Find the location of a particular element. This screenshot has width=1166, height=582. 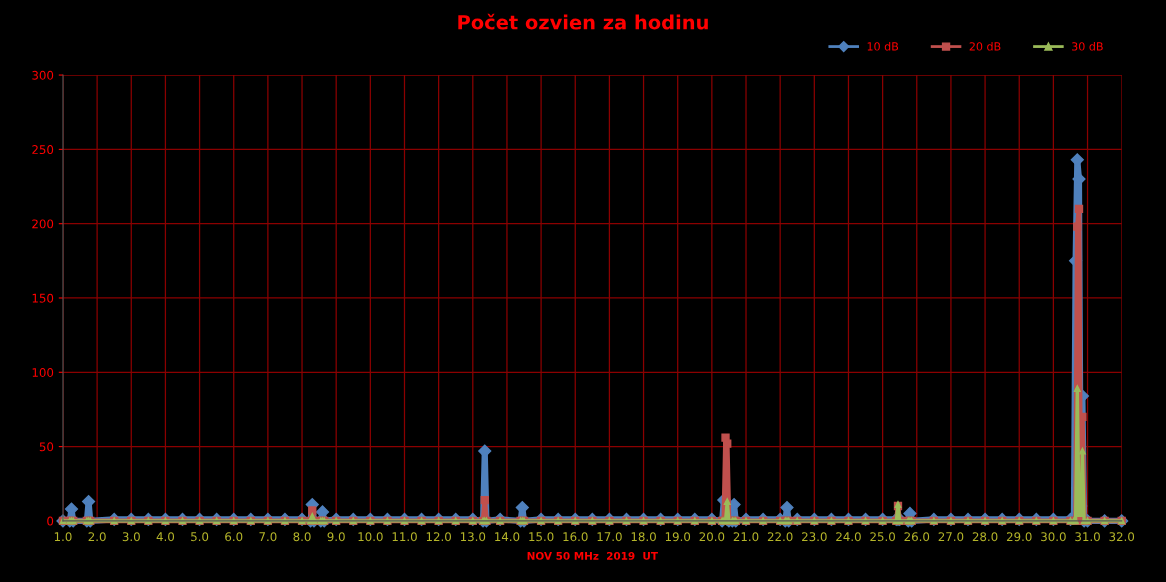

x-tick-label: 27.0 is located at coordinates (951, 537).